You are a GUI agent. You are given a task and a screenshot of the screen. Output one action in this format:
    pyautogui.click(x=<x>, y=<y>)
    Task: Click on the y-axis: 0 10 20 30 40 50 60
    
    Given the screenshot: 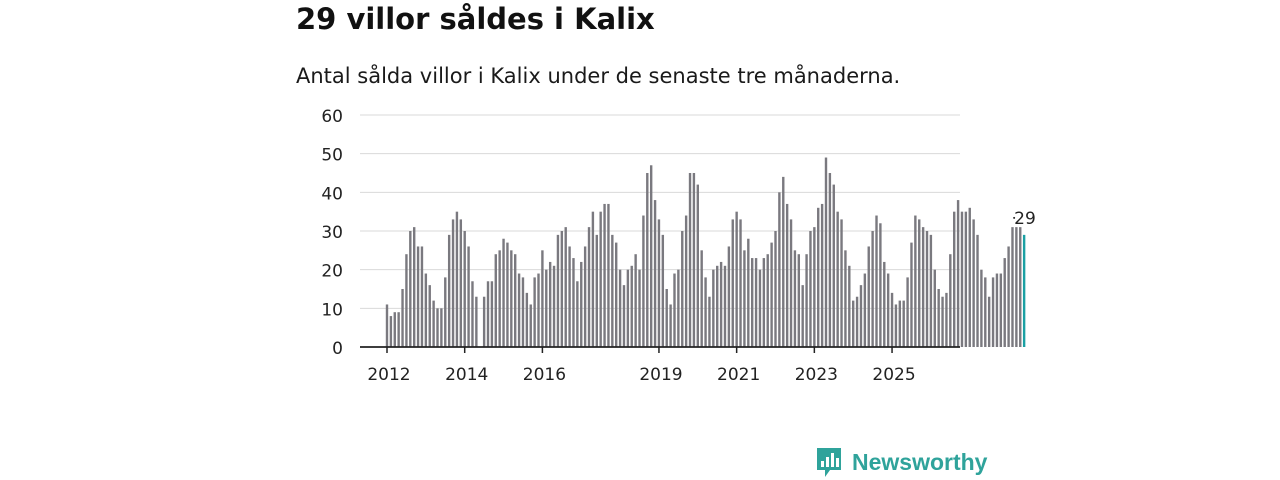 What is the action you would take?
    pyautogui.click(x=332, y=233)
    